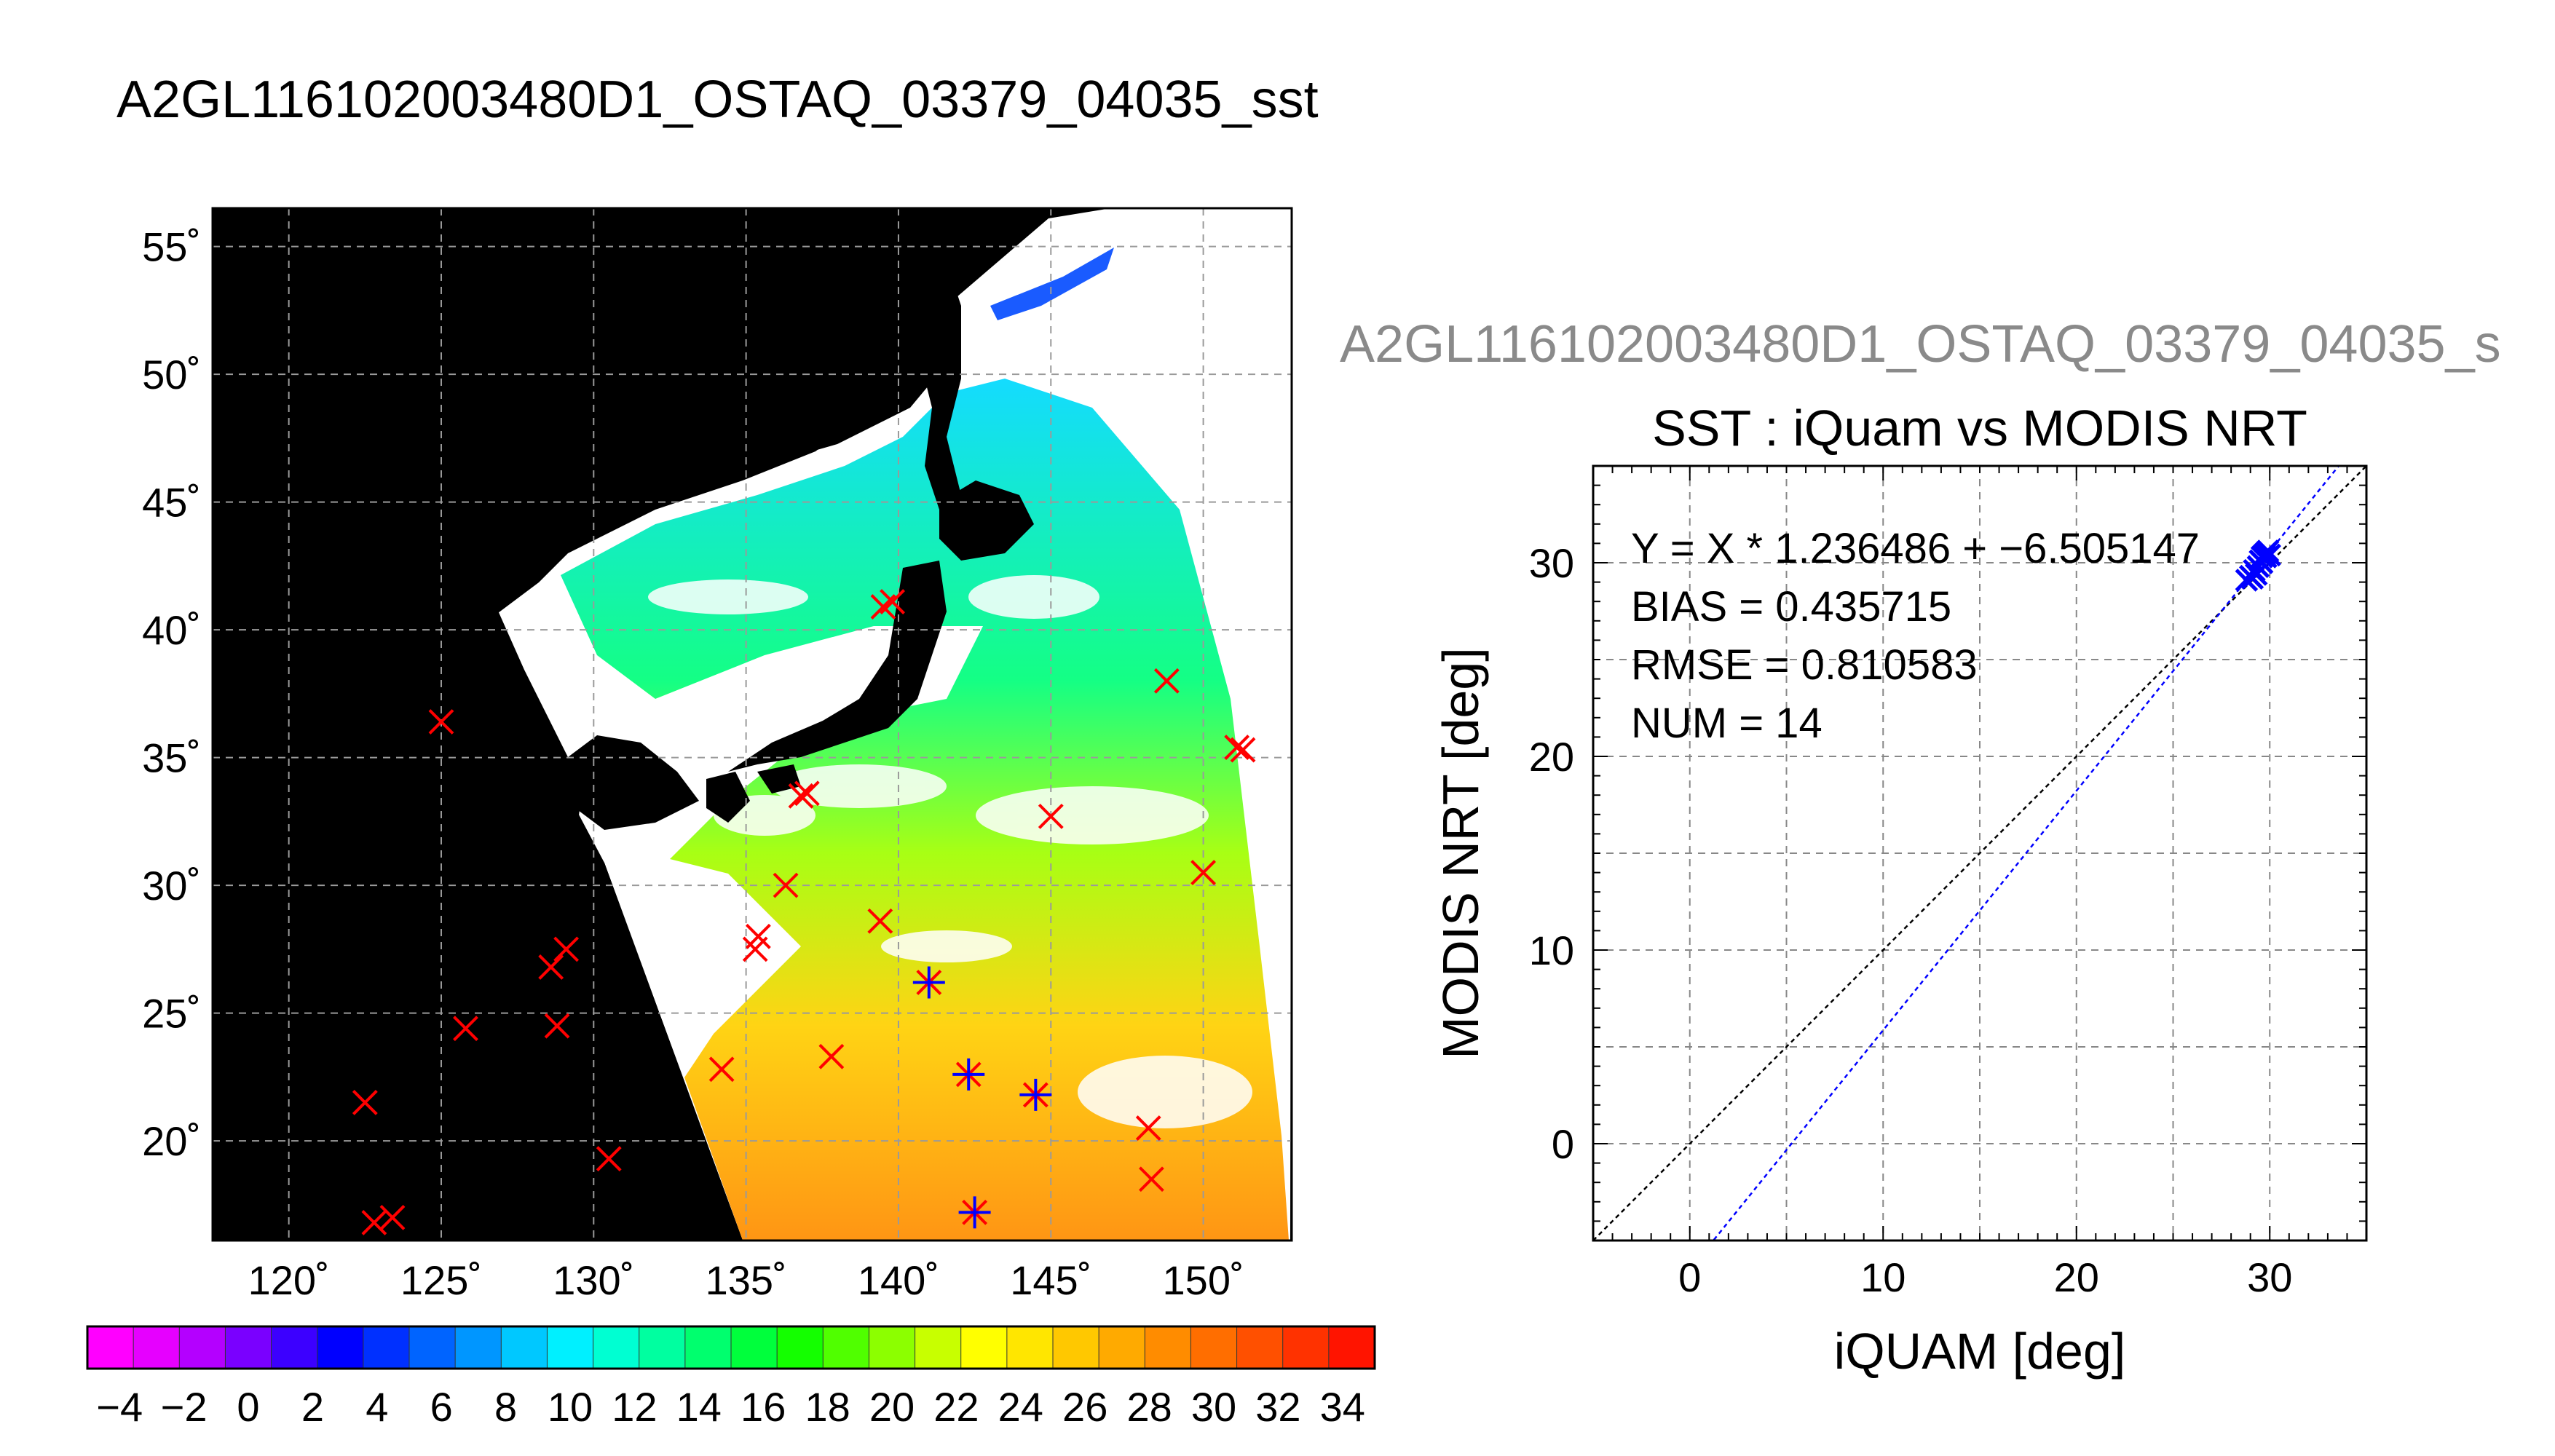  Describe the element at coordinates (184, 1407) in the screenshot. I see `colorbar-tick-label: −2` at that location.